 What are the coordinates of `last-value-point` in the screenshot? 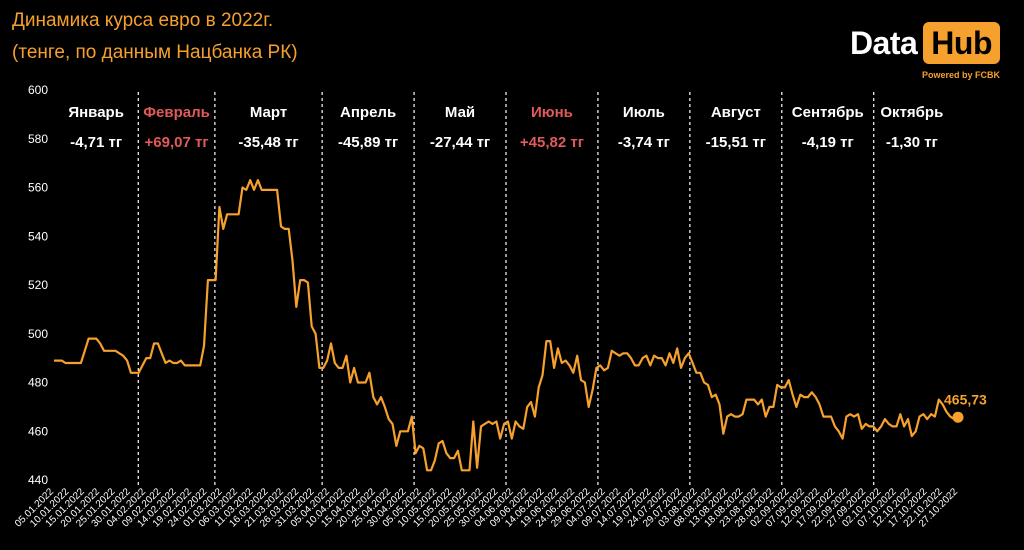 It's located at (958, 417).